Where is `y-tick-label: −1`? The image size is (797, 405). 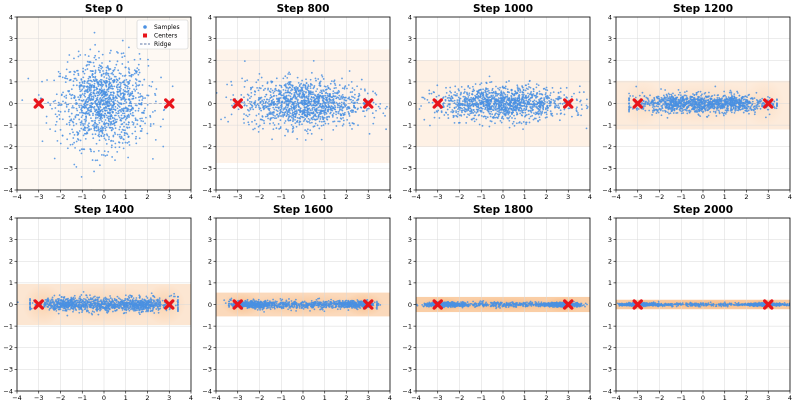 y-tick-label: −1 is located at coordinates (407, 125).